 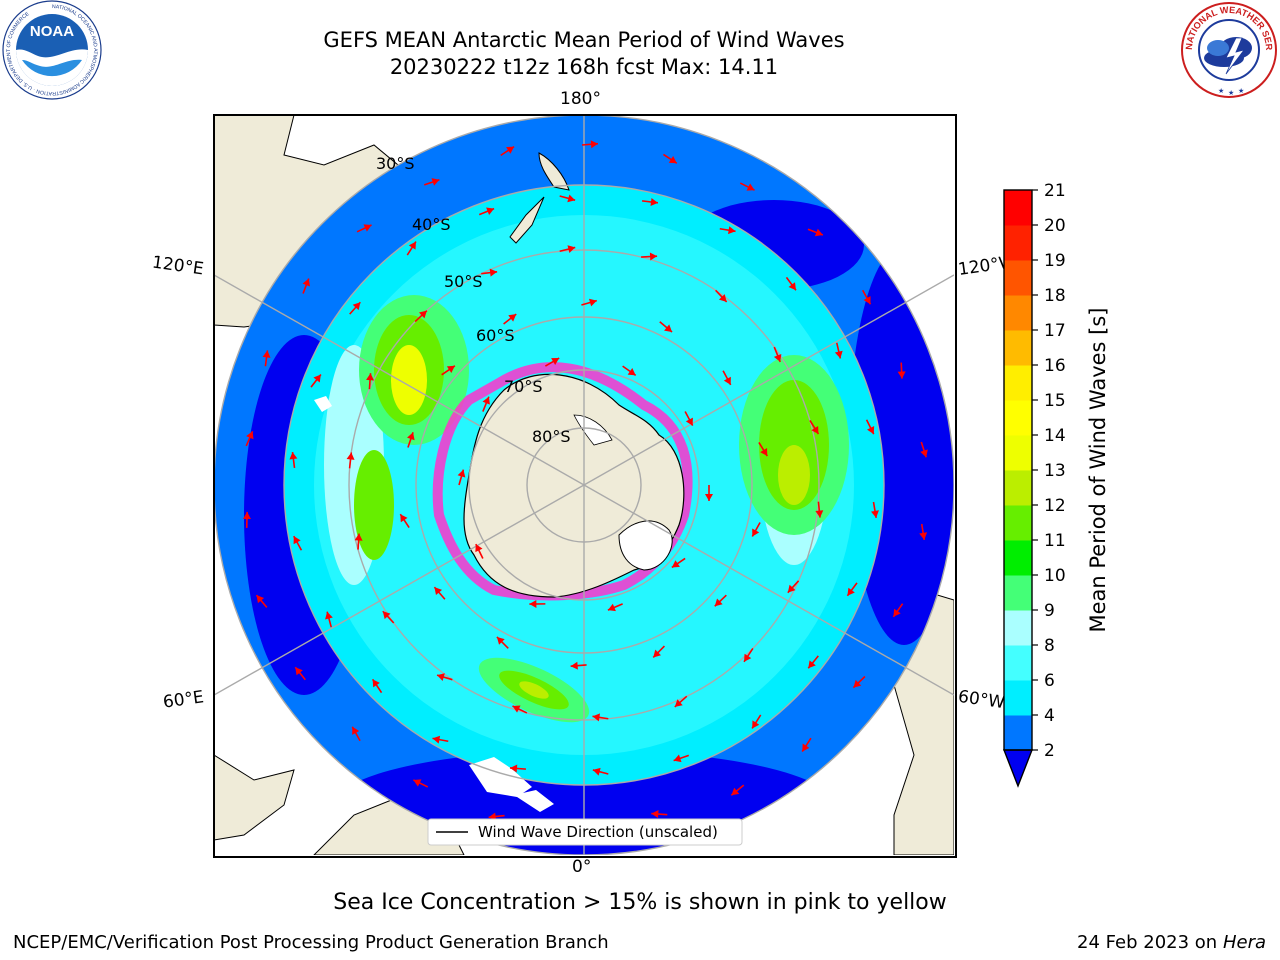 What do you see at coordinates (395, 163) in the screenshot?
I see `lat-label-30s: 30°S` at bounding box center [395, 163].